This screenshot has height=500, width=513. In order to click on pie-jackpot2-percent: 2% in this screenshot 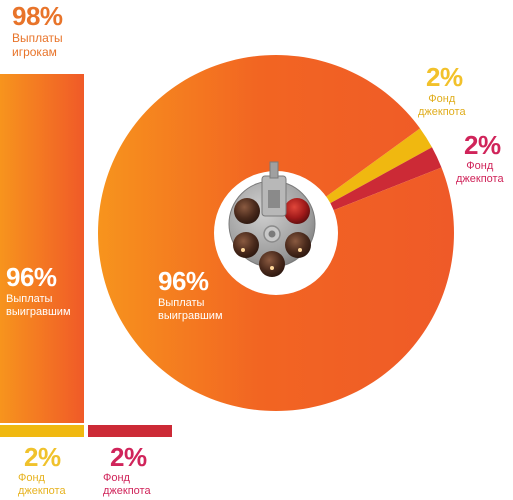, I will do `click(482, 145)`.